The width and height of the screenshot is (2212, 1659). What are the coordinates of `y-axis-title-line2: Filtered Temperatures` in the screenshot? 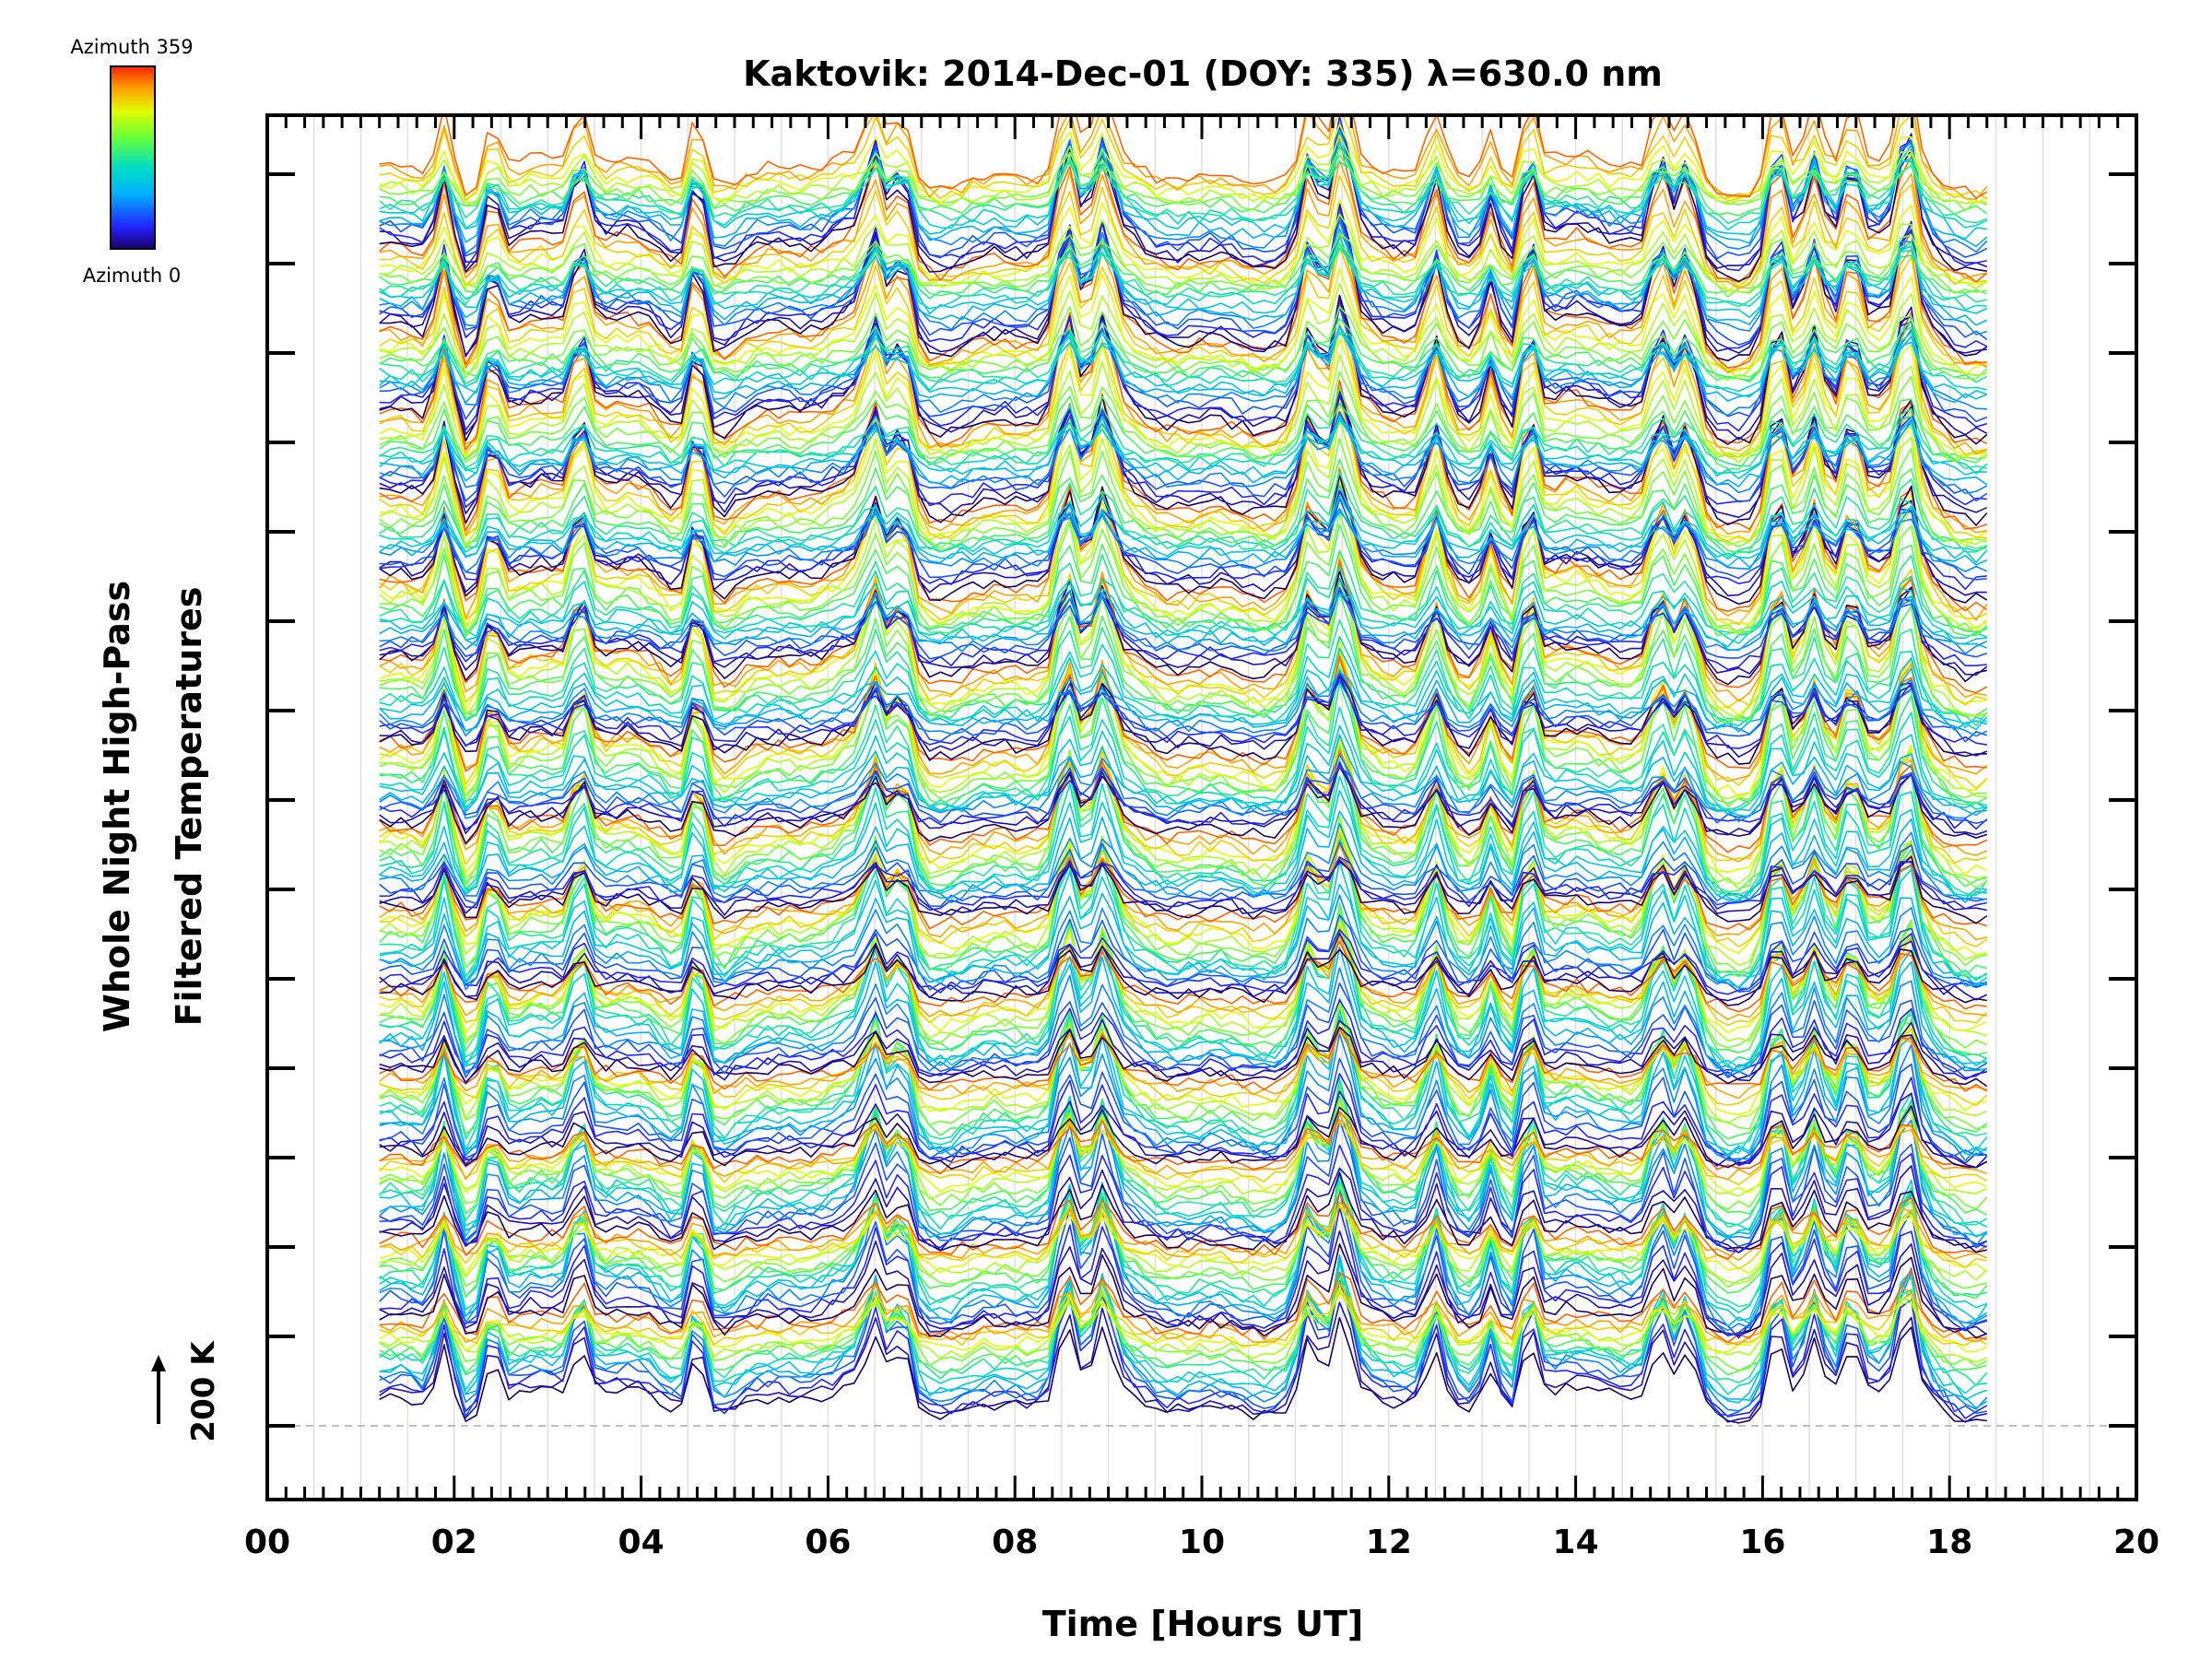 It's located at (189, 807).